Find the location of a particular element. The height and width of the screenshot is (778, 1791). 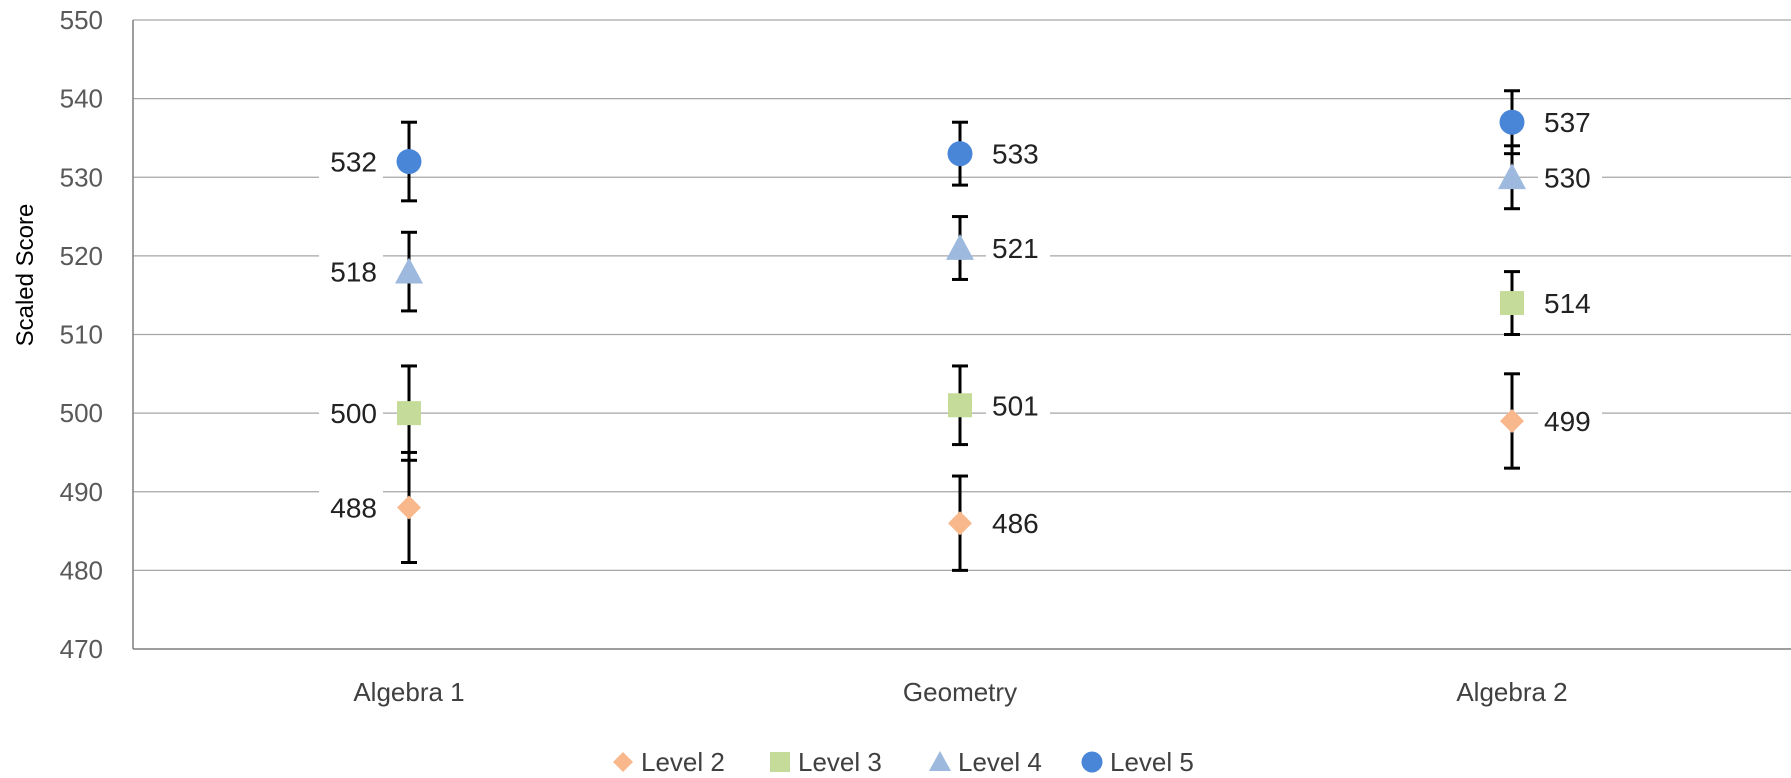

y-tick-label: 520 is located at coordinates (81, 256).